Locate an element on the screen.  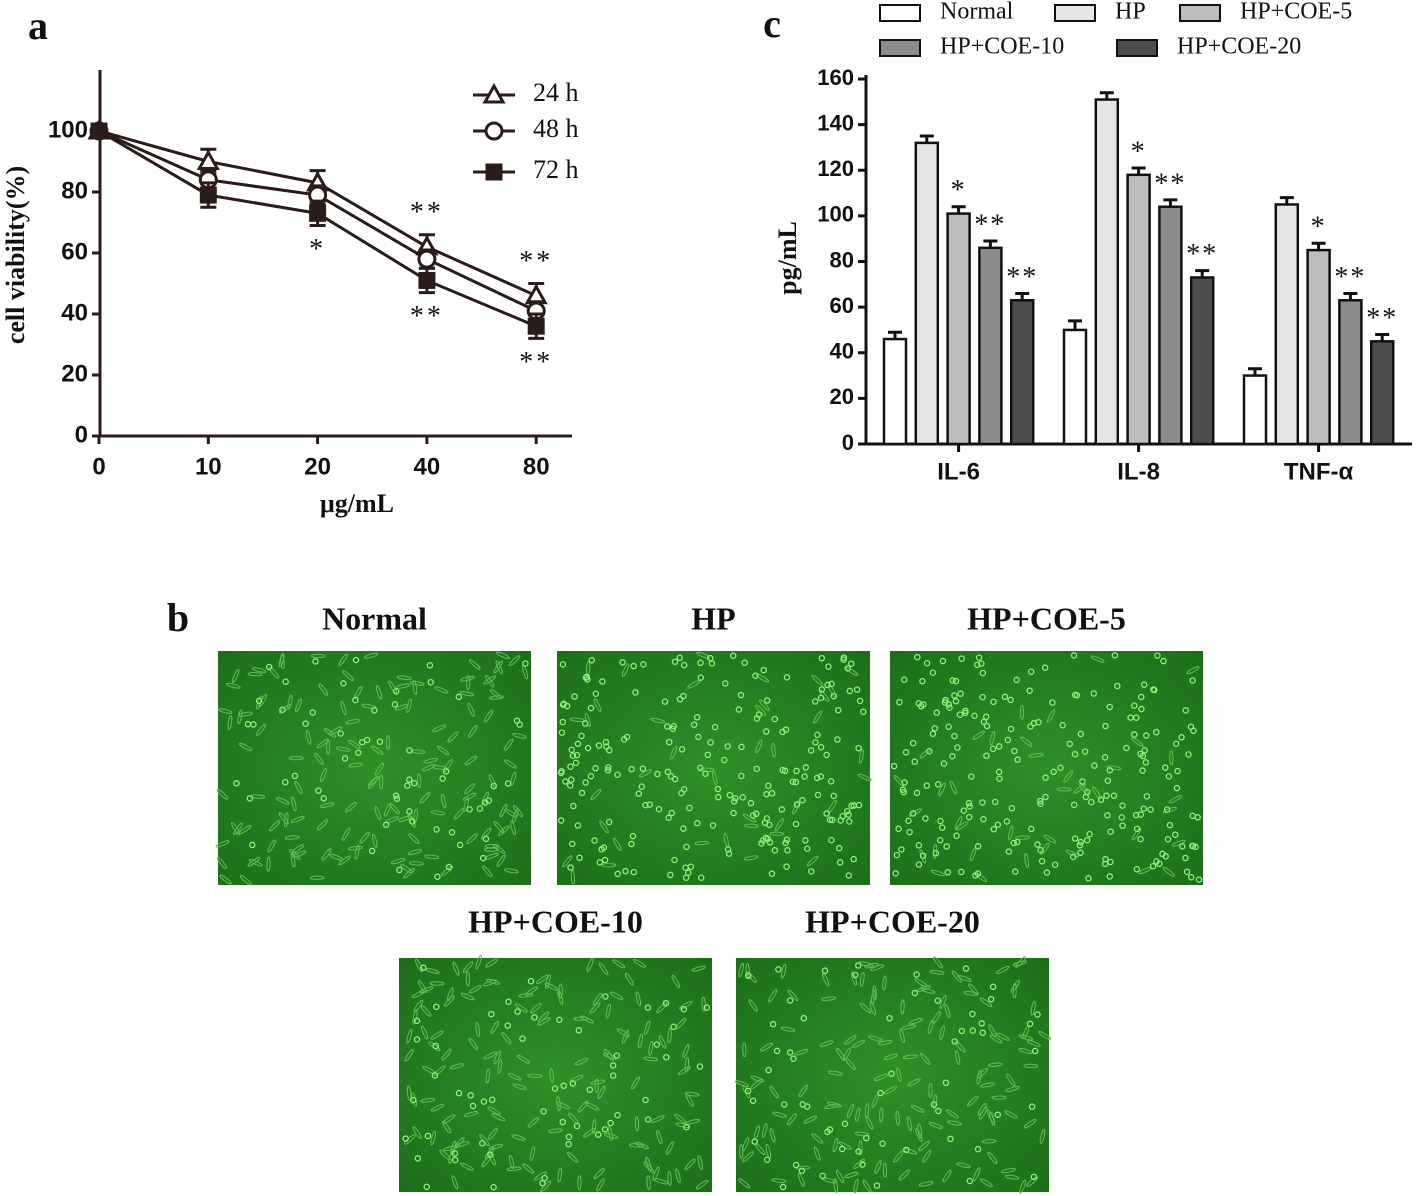
image-label: HP+COE-10 is located at coordinates (555, 921).